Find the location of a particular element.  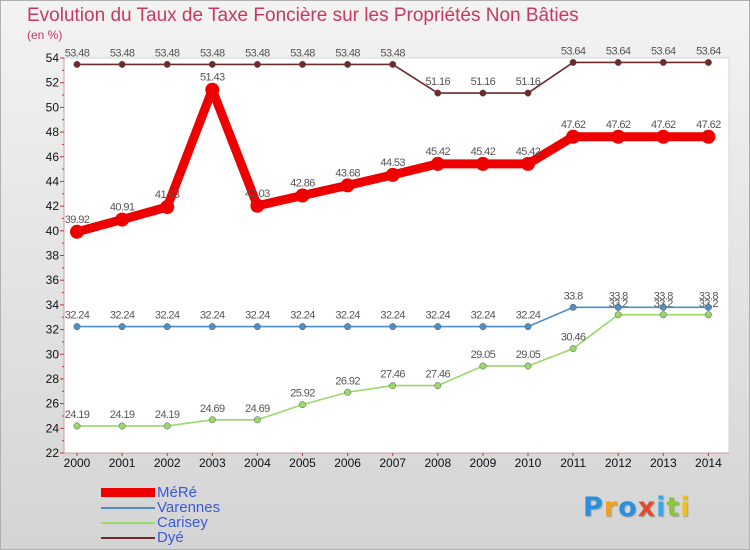

y-tick-label: 34 is located at coordinates (53, 305).